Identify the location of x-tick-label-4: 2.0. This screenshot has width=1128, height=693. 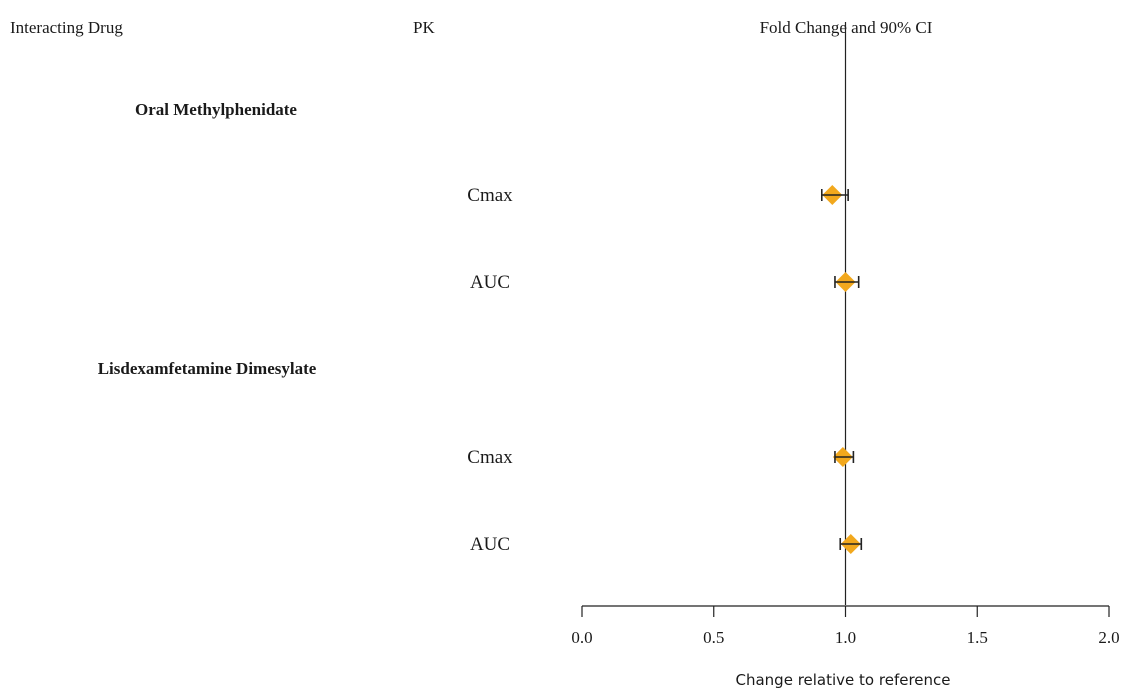
(1108, 637).